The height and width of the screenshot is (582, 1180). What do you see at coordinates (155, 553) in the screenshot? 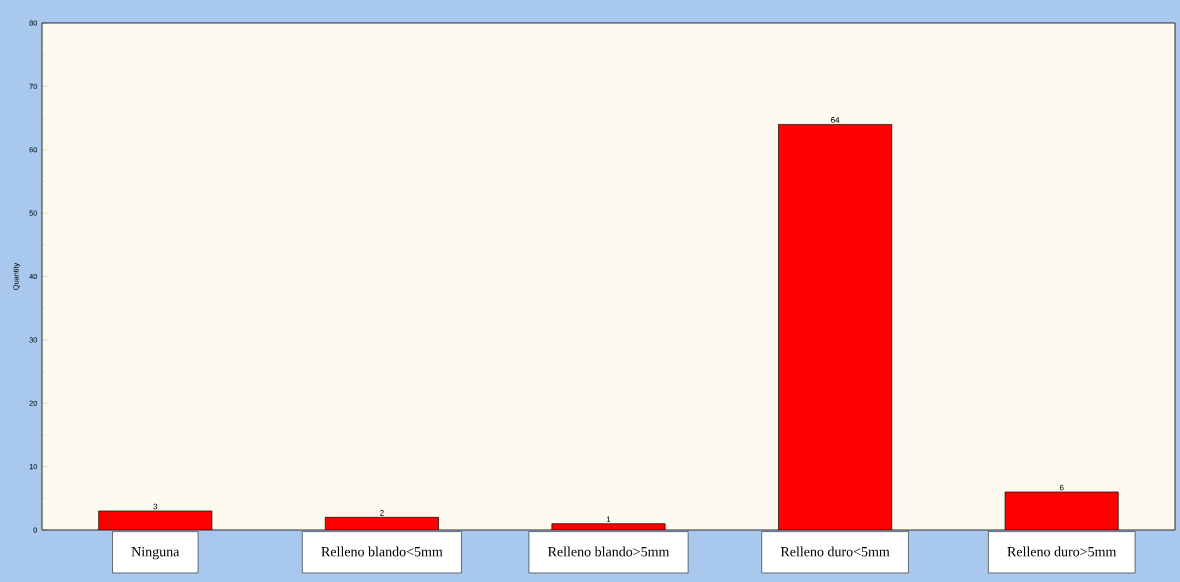
I see `x-tick-label: Ninguna` at bounding box center [155, 553].